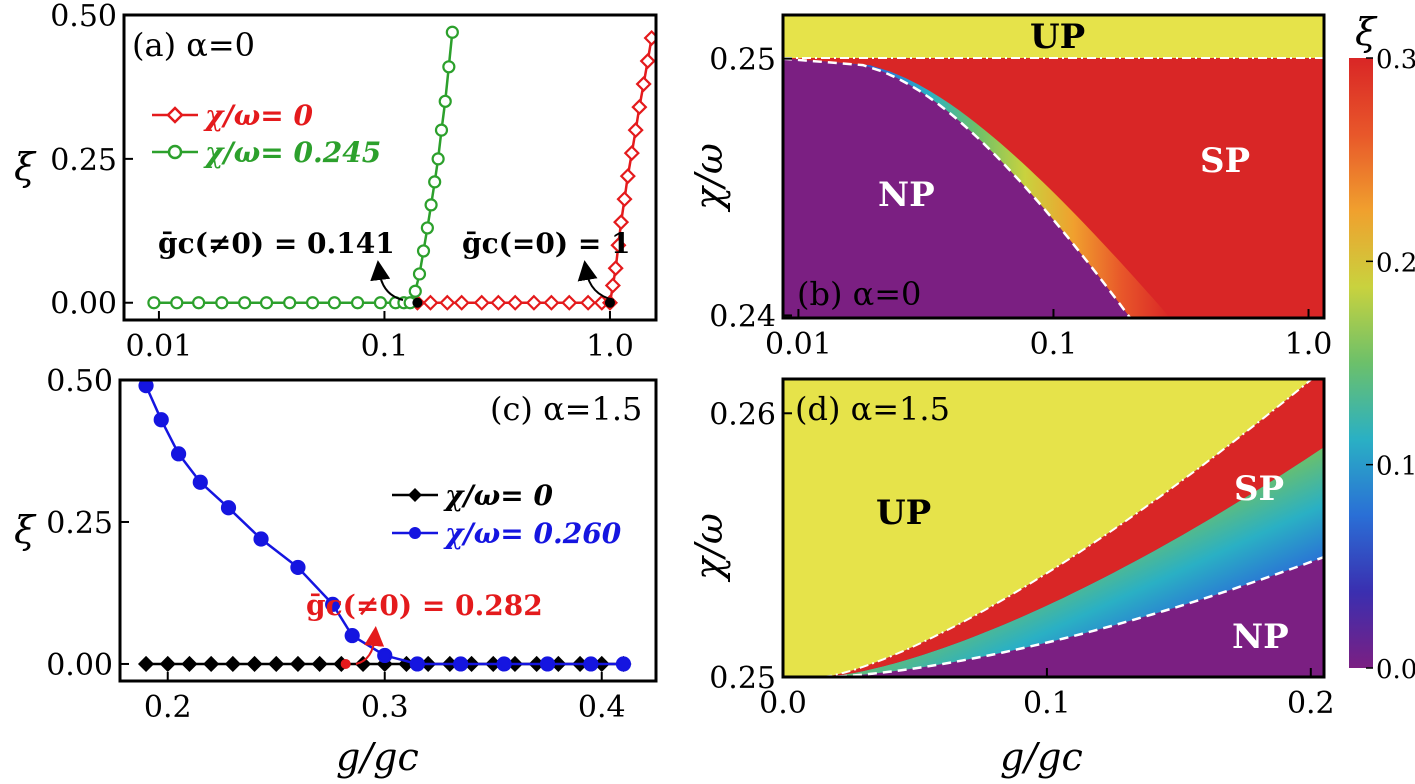 Image resolution: width=1415 pixels, height=784 pixels. Describe the element at coordinates (1382, 347) in the screenshot. I see `colorbar: ξ 0.0 0.1 0.2 0.3` at that location.